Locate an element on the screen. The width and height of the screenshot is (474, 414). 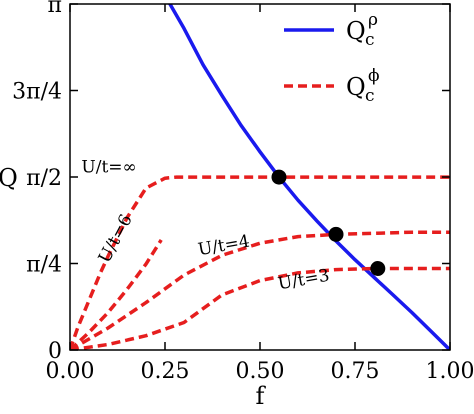
y-axis-title: Q is located at coordinates (9, 178).